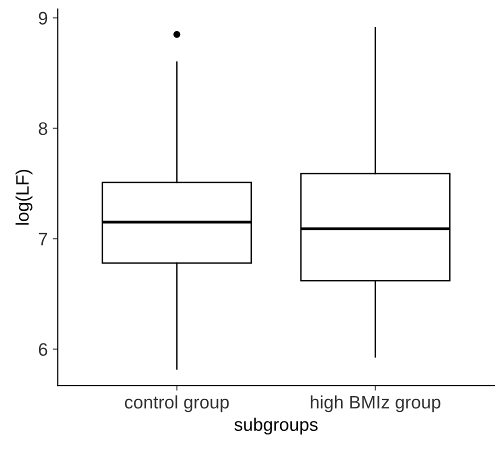  What do you see at coordinates (375, 403) in the screenshot?
I see `x-tick-label: high BMIz group` at bounding box center [375, 403].